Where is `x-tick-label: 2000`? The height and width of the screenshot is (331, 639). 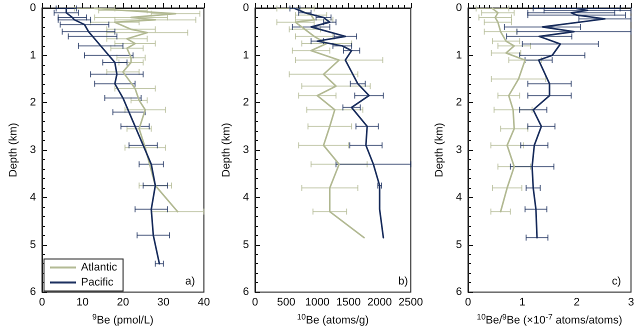 x-tick-label: 2000 is located at coordinates (379, 302).